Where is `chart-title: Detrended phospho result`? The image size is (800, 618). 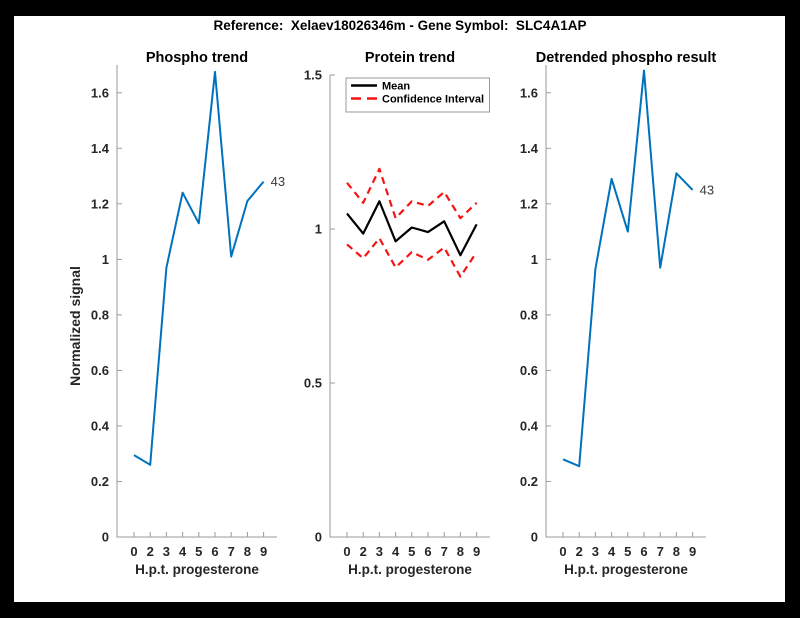 chart-title: Detrended phospho result is located at coordinates (626, 58).